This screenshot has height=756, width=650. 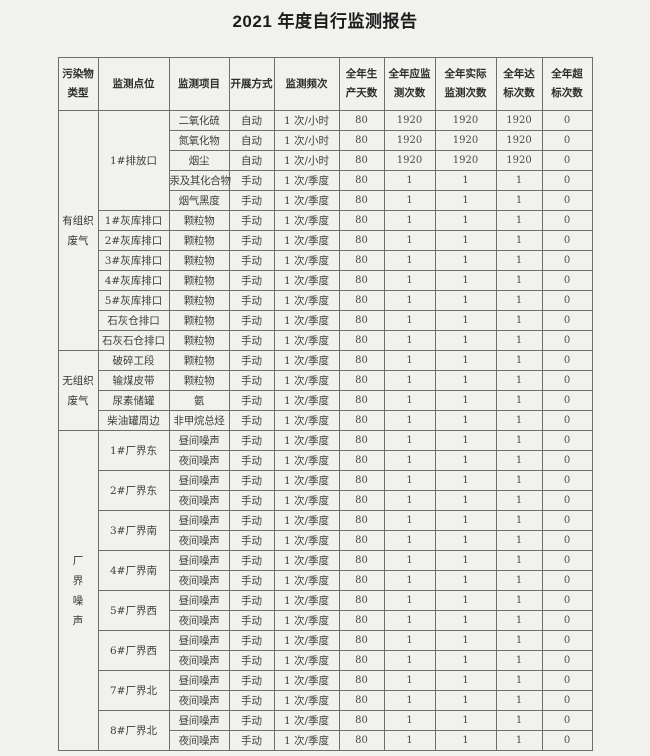 I want to click on column-header: 开展方式, so click(x=251, y=84).